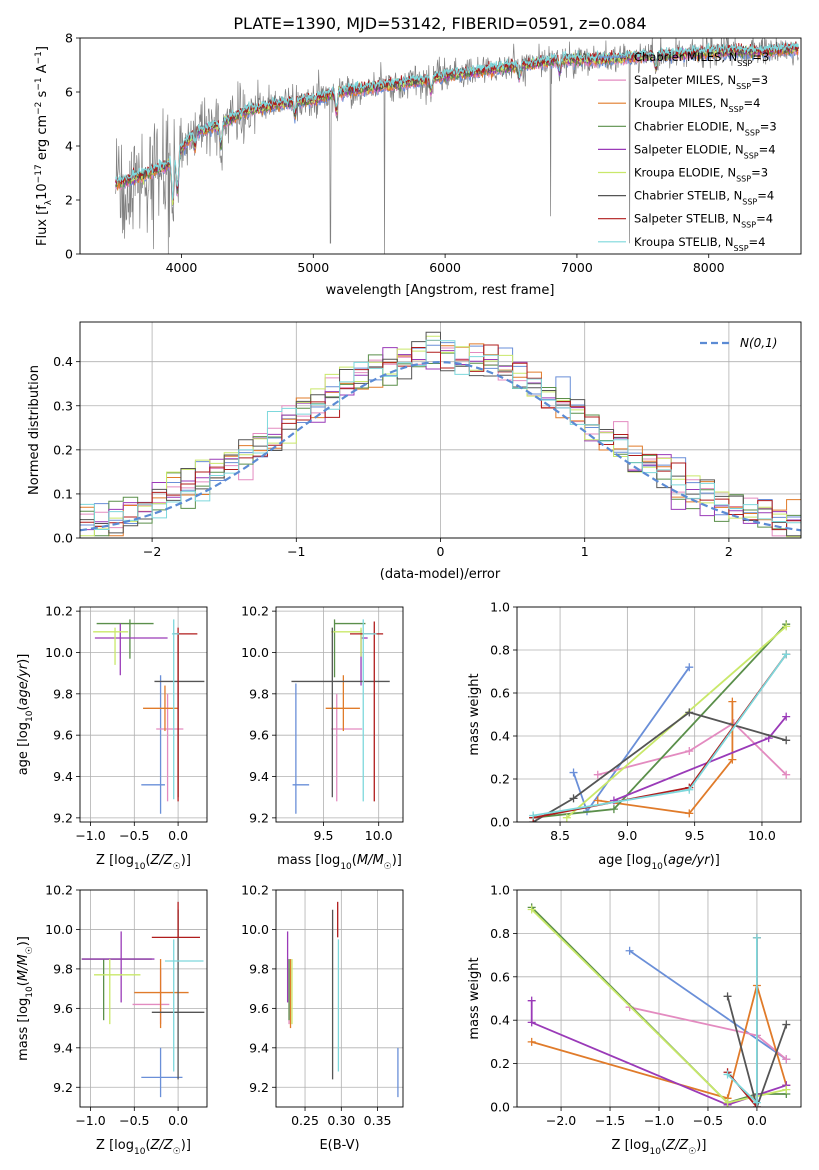 The image size is (819, 1170). Describe the element at coordinates (259, 735) in the screenshot. I see `y-tick-label: 9.6` at that location.